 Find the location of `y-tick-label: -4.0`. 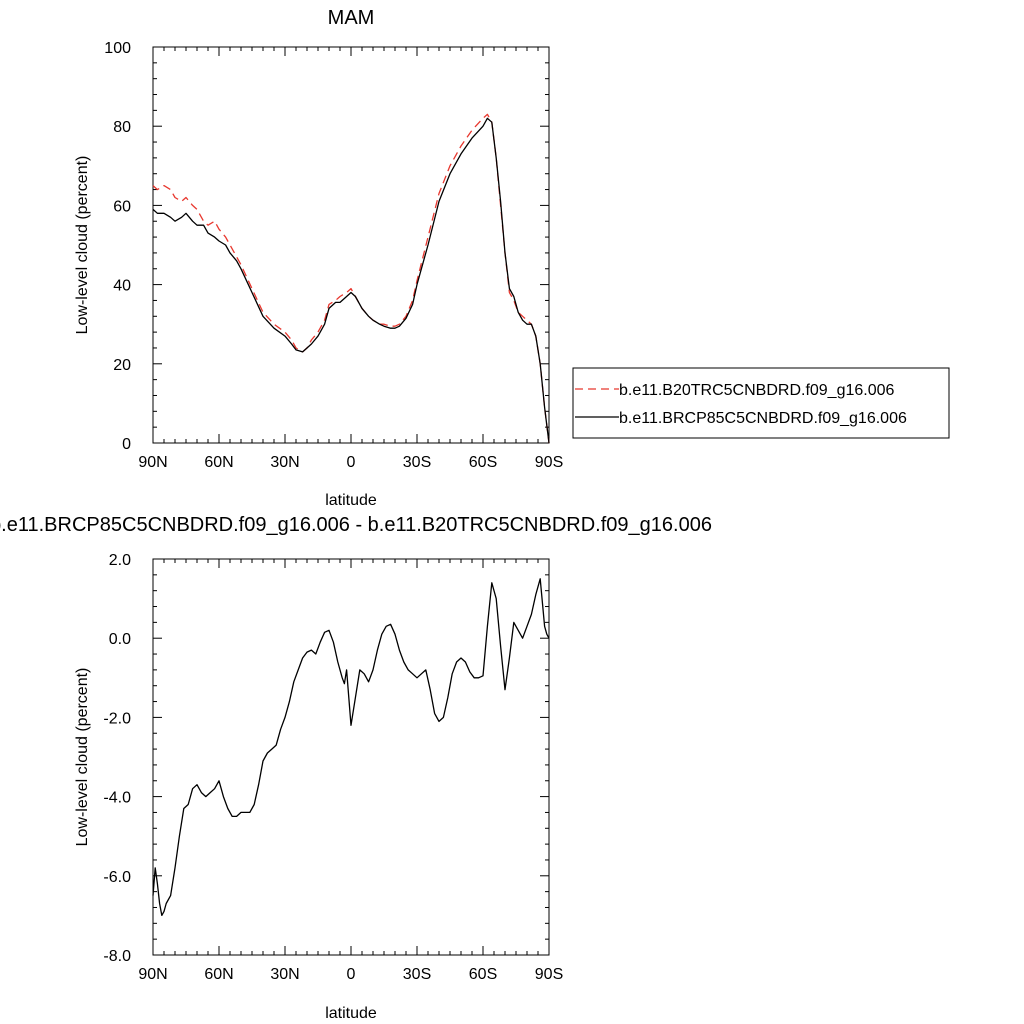

y-tick-label: -4.0 is located at coordinates (117, 798).